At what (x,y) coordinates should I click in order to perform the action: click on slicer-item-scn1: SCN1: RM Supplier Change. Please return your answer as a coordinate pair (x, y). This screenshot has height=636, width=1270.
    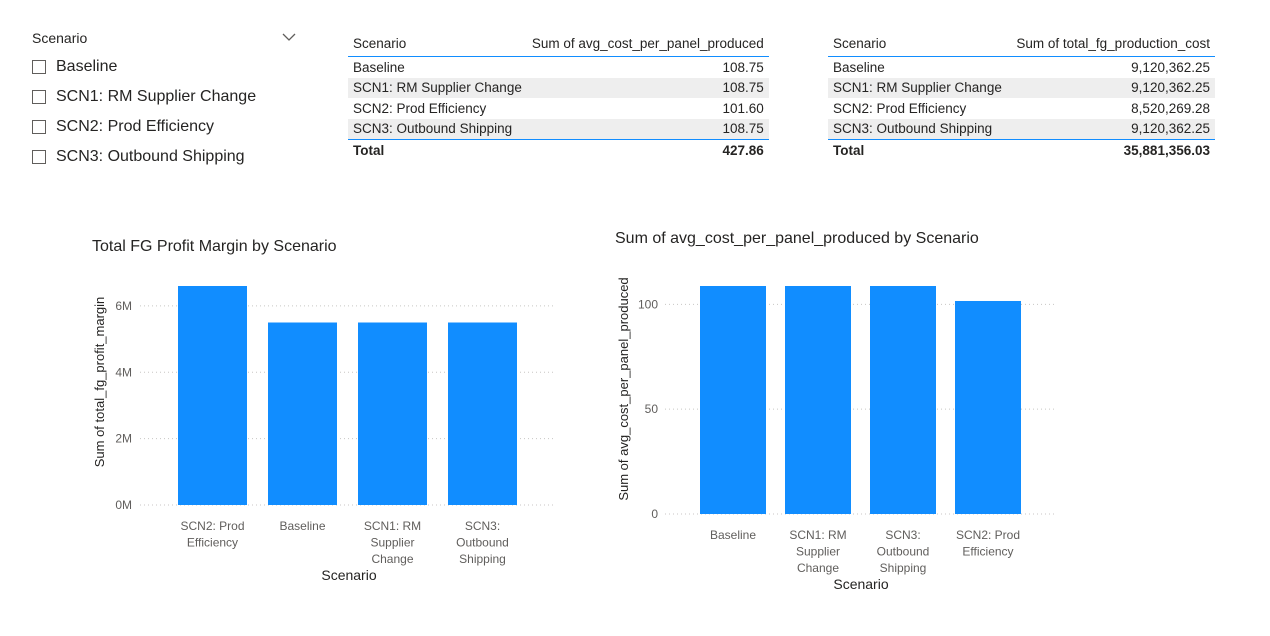
    Looking at the image, I should click on (164, 97).